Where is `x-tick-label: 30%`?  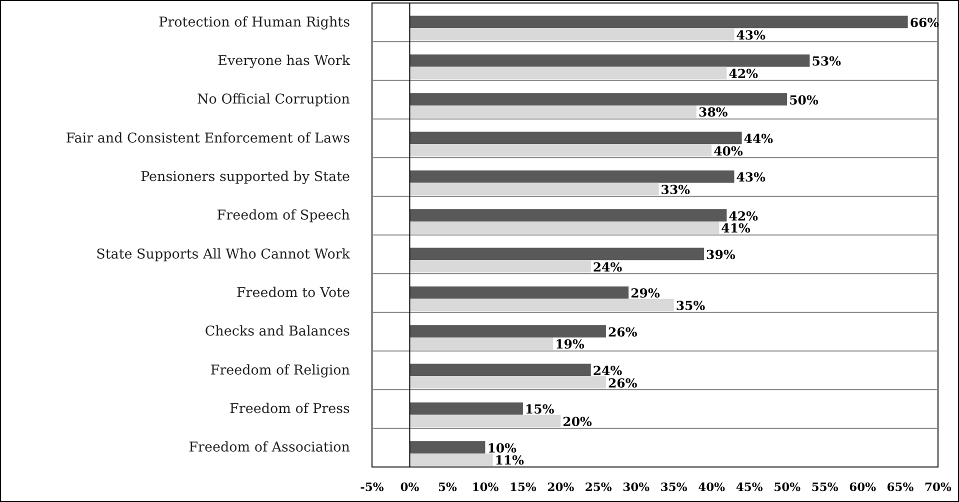
x-tick-label: 30% is located at coordinates (636, 487).